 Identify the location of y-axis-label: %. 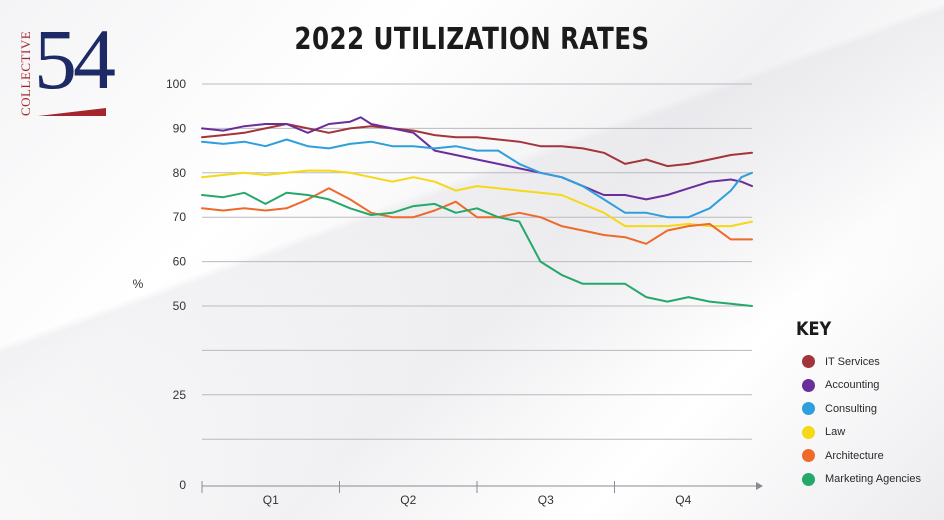
(138, 284).